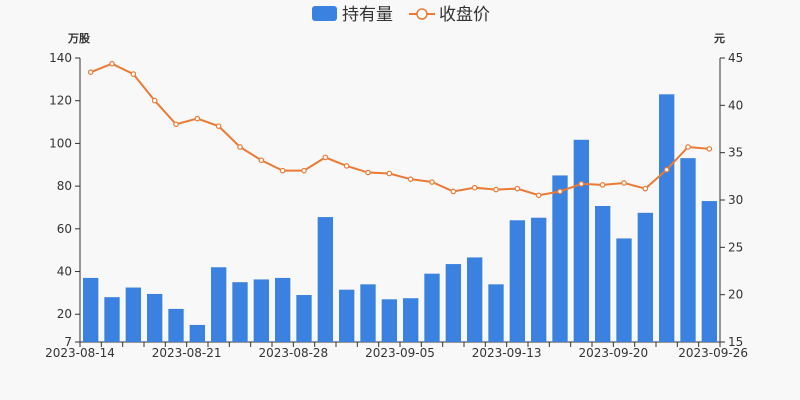 The width and height of the screenshot is (800, 400). What do you see at coordinates (464, 15) in the screenshot?
I see `legend-label-price: 收盘价` at bounding box center [464, 15].